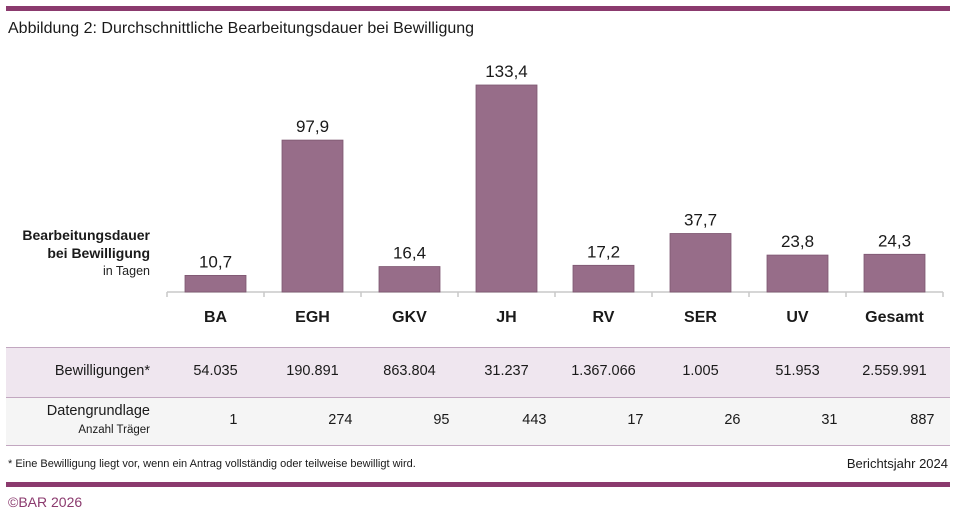 The width and height of the screenshot is (960, 517). I want to click on table-cell: 95, so click(441, 420).